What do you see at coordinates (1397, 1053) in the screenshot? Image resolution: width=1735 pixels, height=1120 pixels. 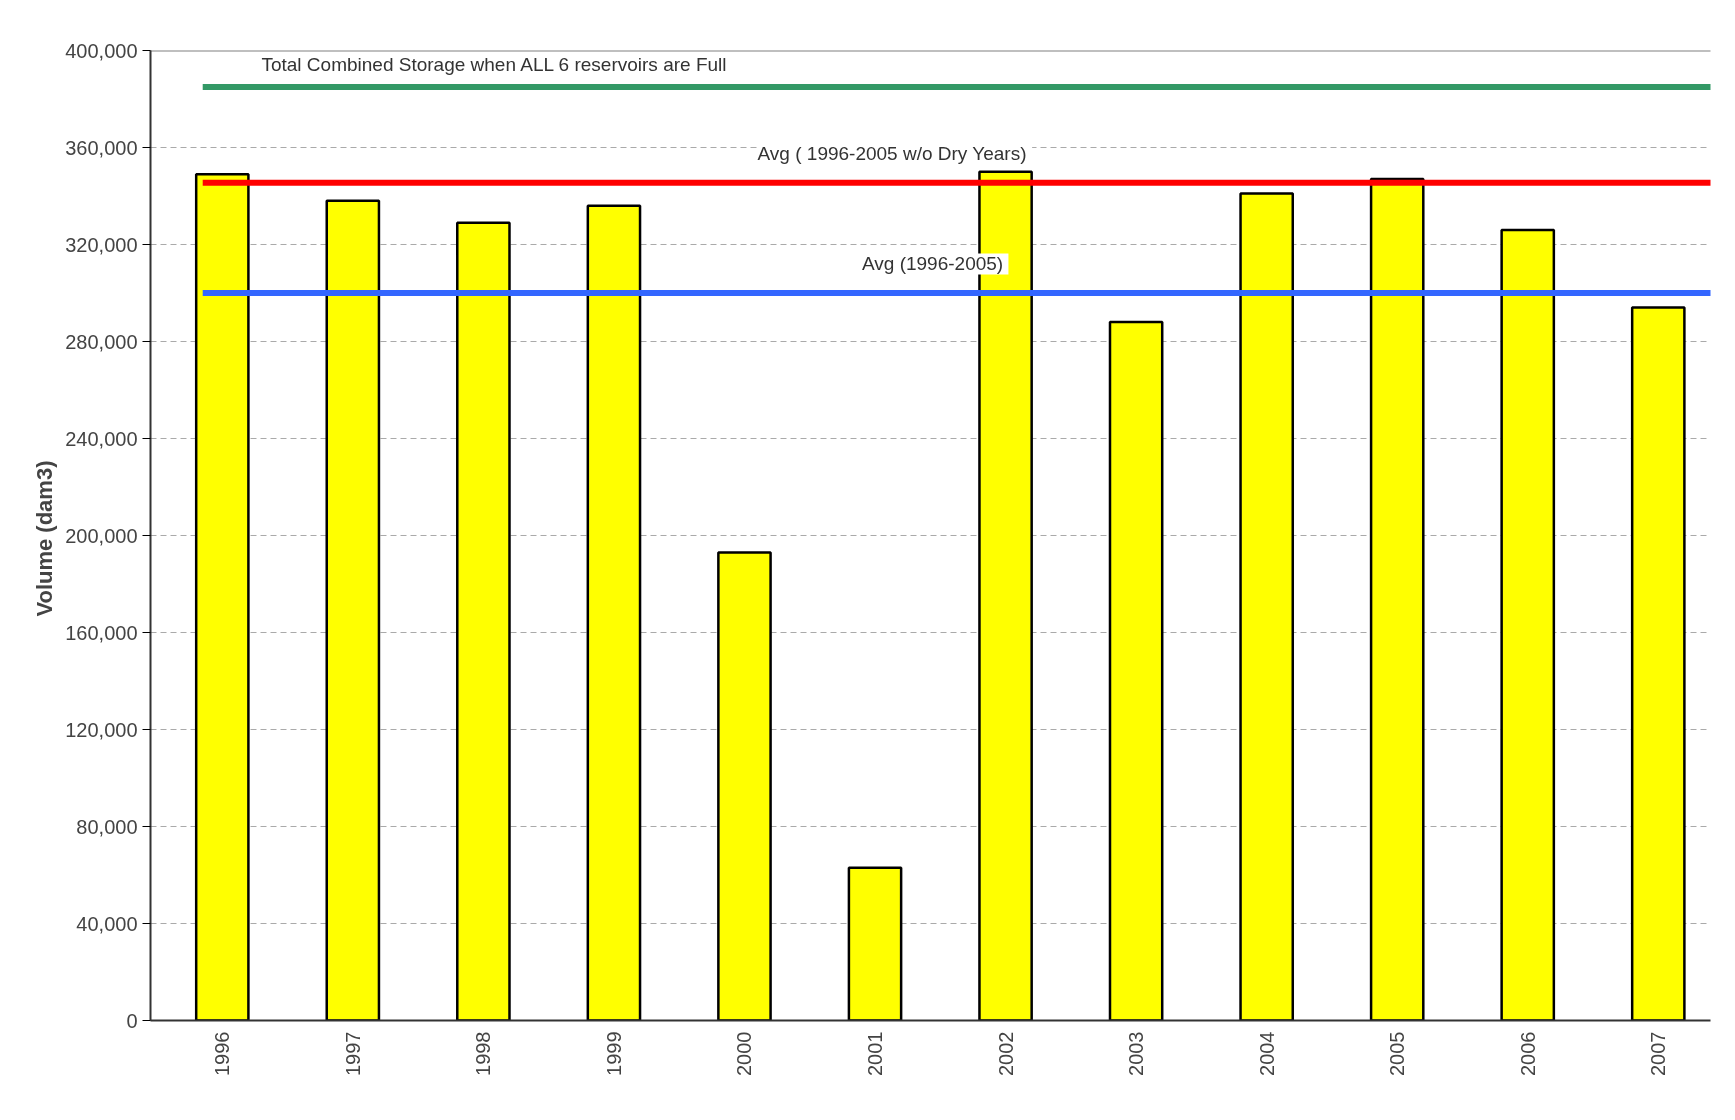 I see `x-tick-label: 2005` at bounding box center [1397, 1053].